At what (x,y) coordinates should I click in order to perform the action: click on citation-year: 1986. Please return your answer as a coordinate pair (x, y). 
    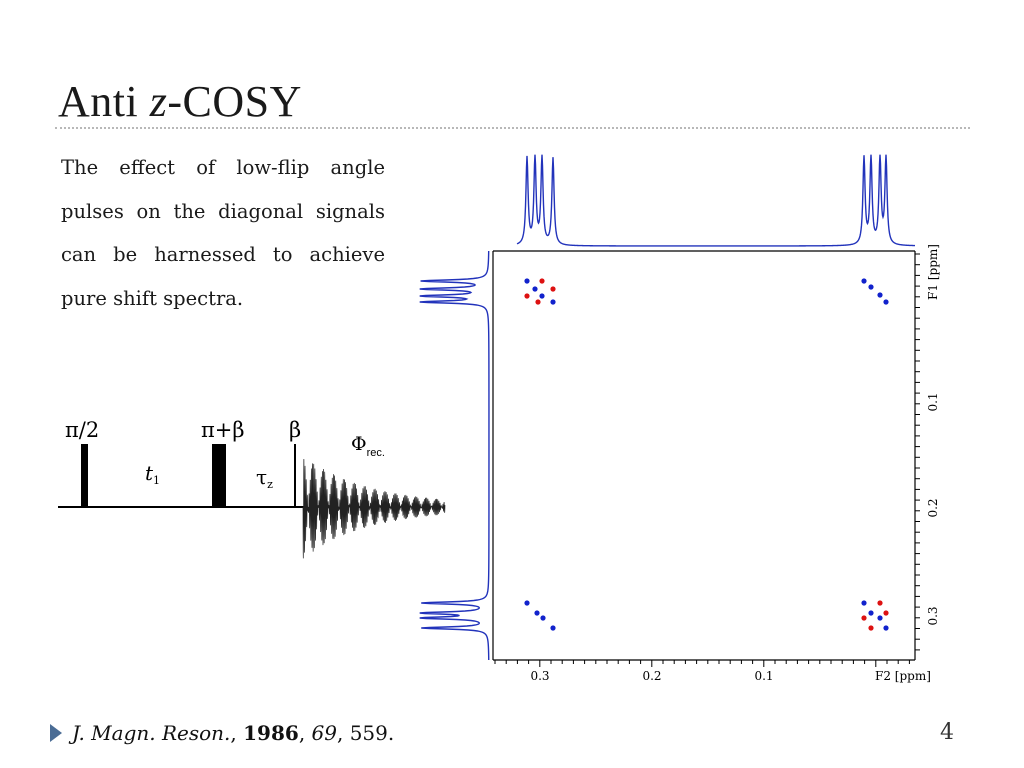
    Looking at the image, I should click on (271, 733).